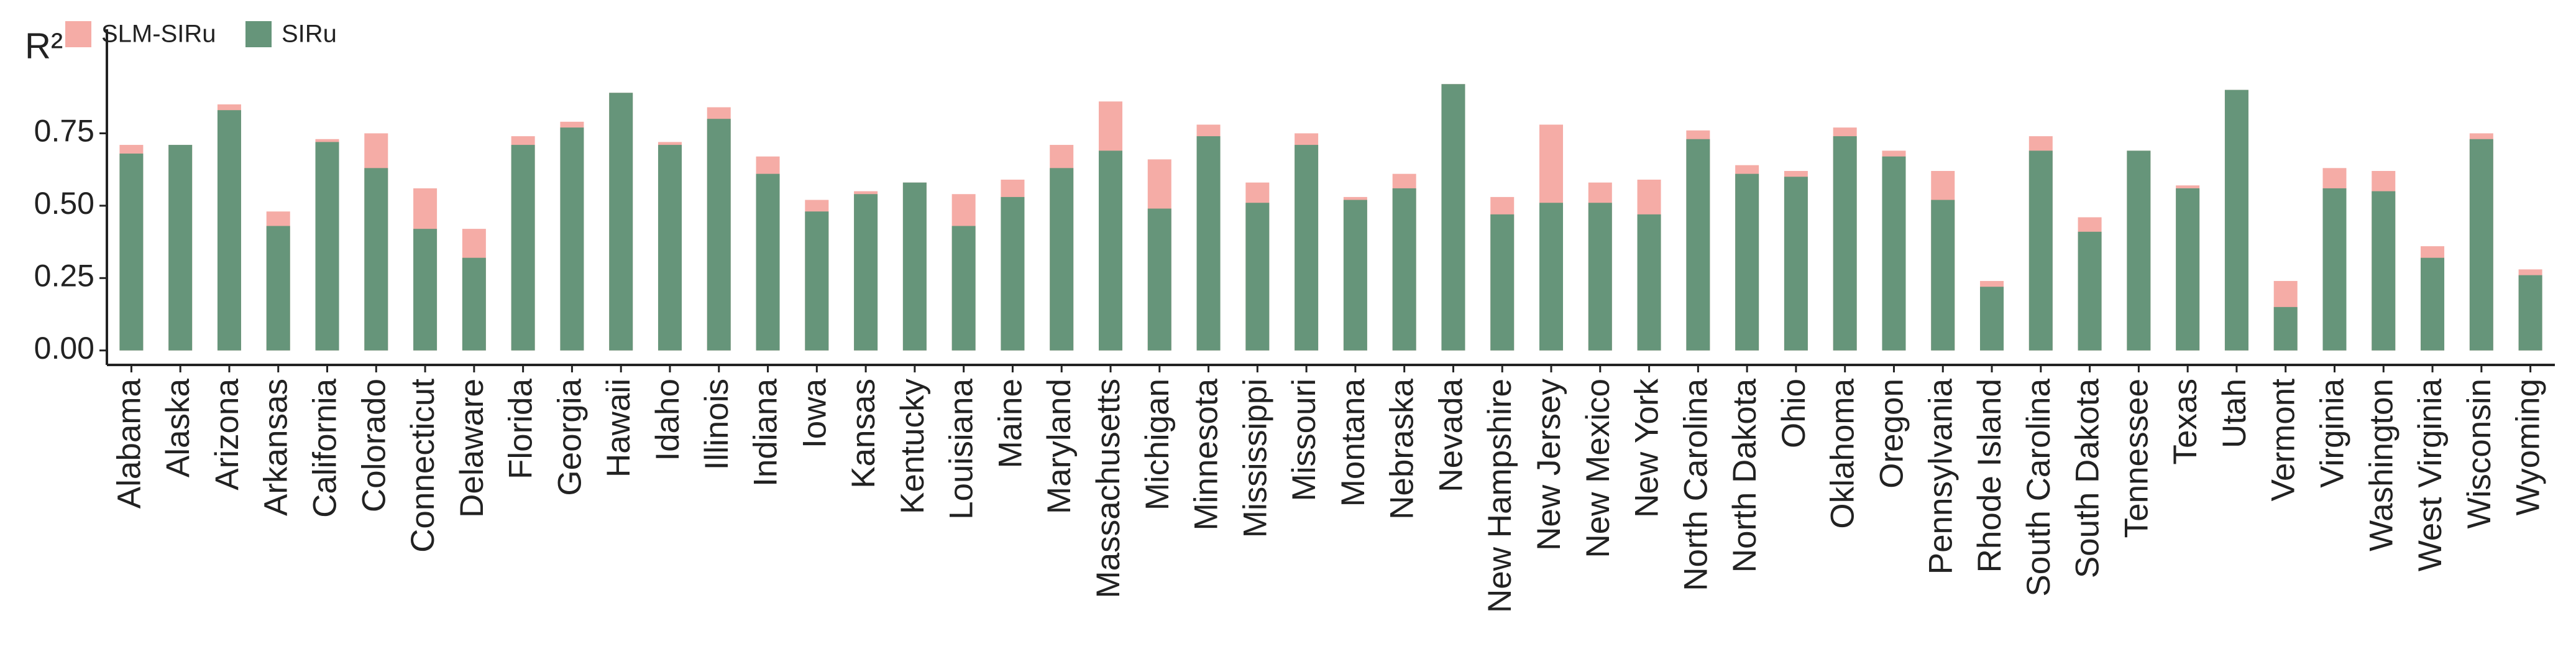  I want to click on x-tick-label: Louisiana, so click(961, 449).